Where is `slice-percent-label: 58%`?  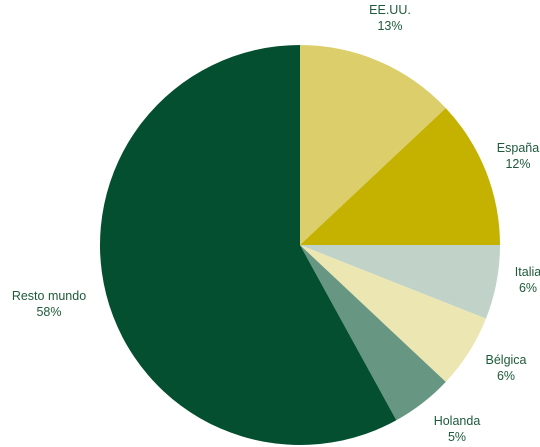 slice-percent-label: 58% is located at coordinates (48, 312).